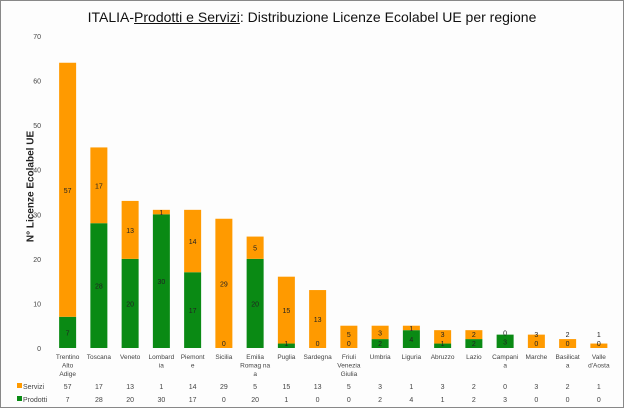 The width and height of the screenshot is (624, 408). What do you see at coordinates (412, 357) in the screenshot?
I see `category-label: Liguria` at bounding box center [412, 357].